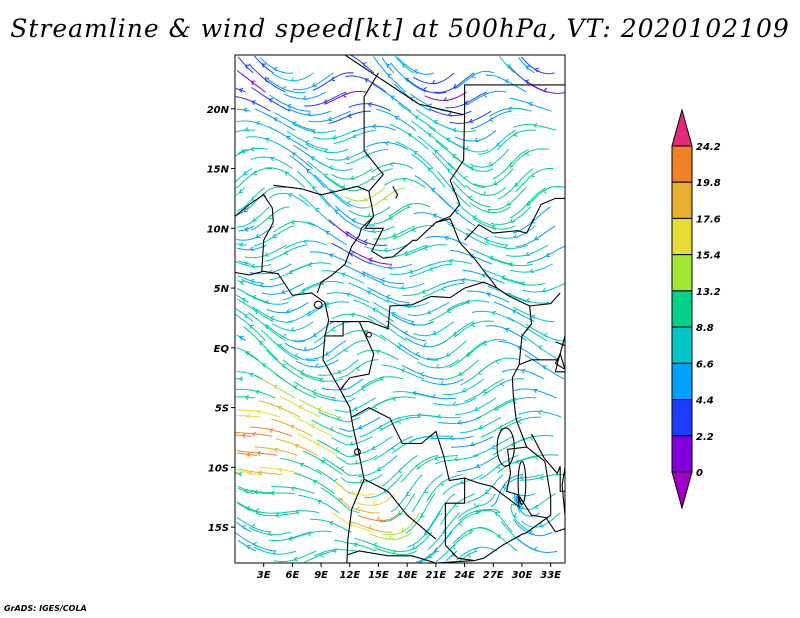 This screenshot has width=800, height=618. I want to click on lat-label: 20N, so click(218, 110).